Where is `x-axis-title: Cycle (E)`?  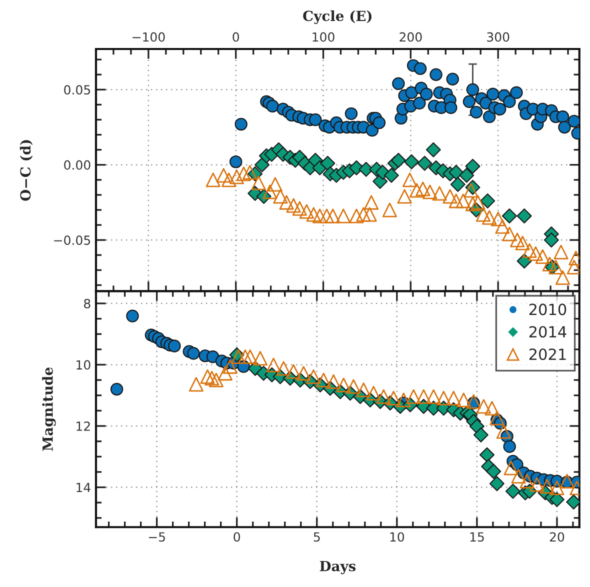 x-axis-title: Cycle (E) is located at coordinates (337, 17).